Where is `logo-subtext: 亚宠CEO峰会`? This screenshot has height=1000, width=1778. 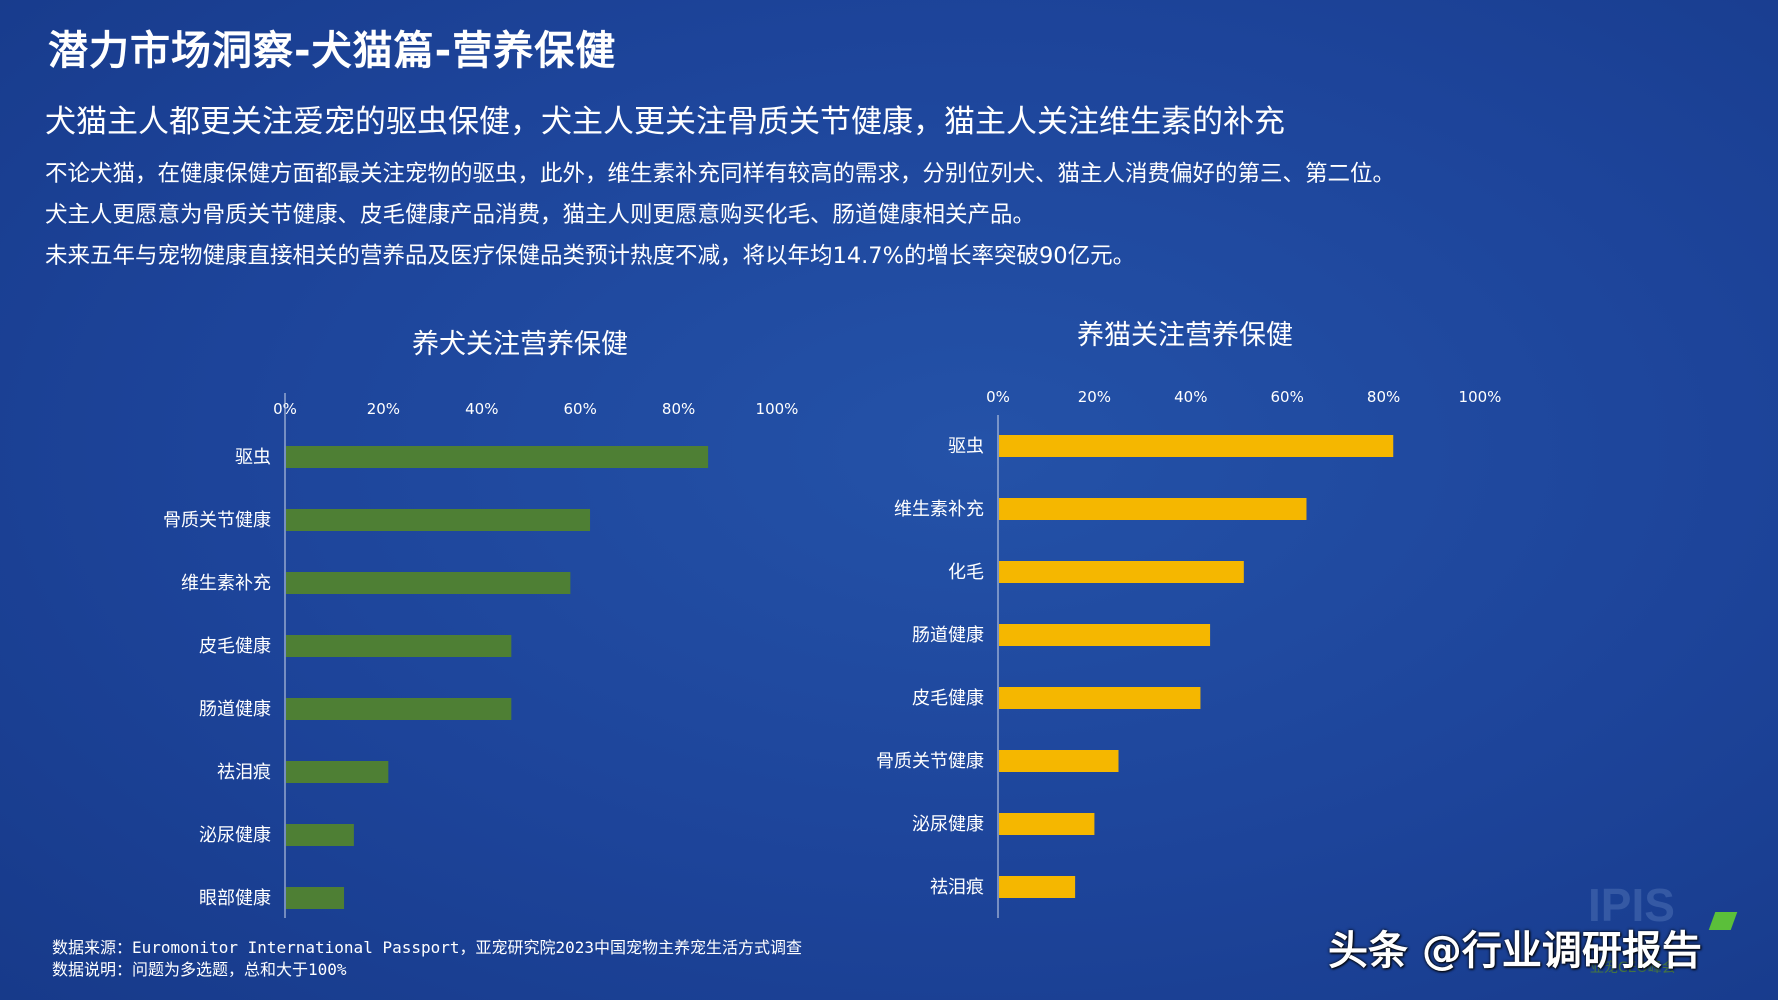 logo-subtext: 亚宠CEO峰会 is located at coordinates (1633, 968).